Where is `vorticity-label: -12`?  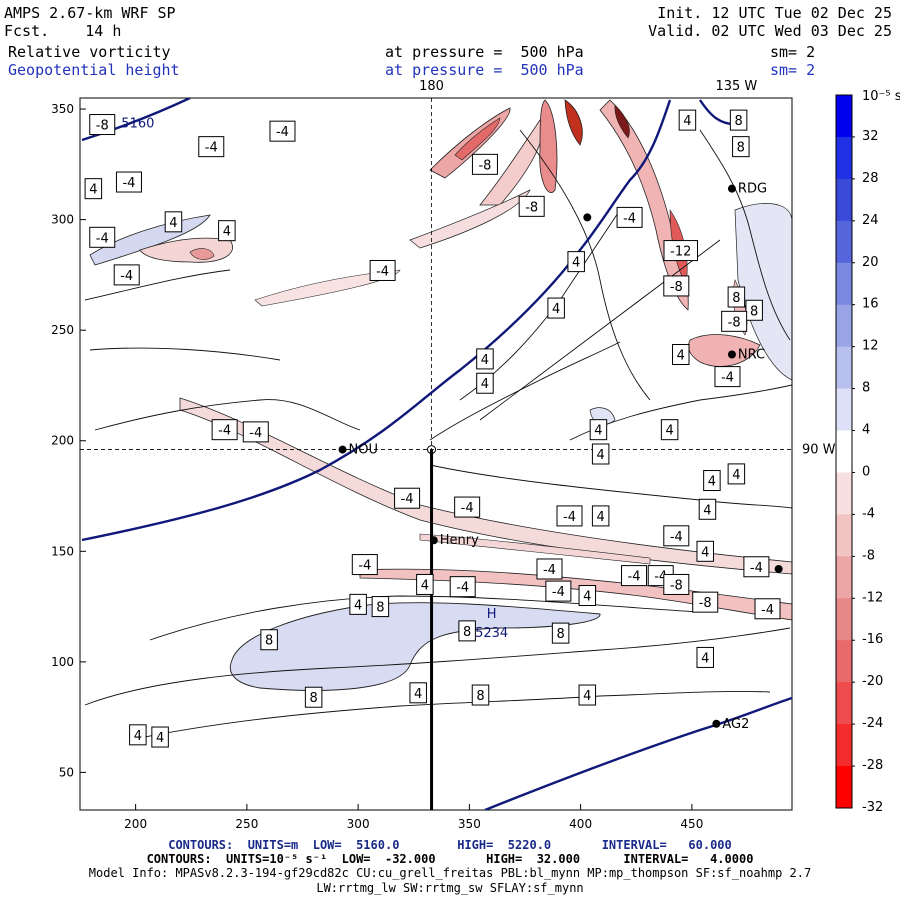
vorticity-label: -12 is located at coordinates (680, 252).